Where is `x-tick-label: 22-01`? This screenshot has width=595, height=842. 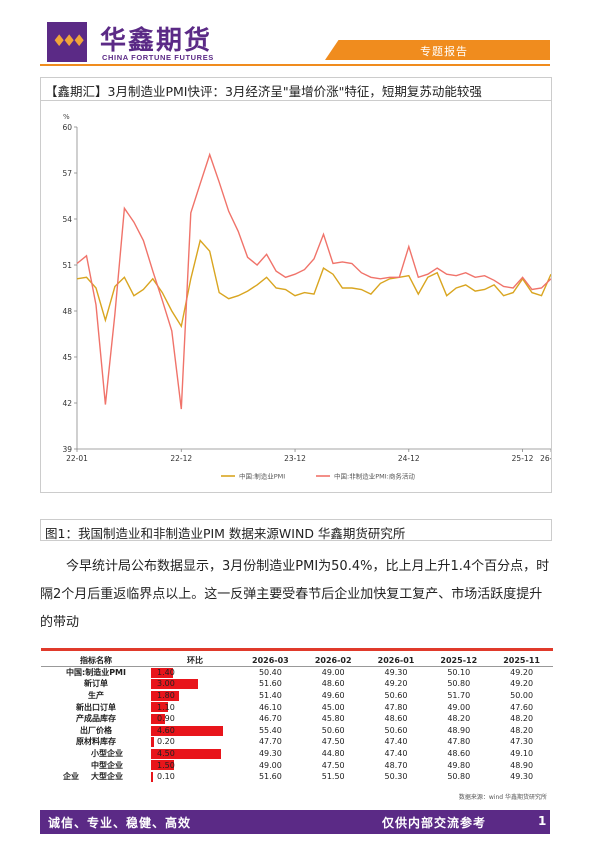 x-tick-label: 22-01 is located at coordinates (77, 458).